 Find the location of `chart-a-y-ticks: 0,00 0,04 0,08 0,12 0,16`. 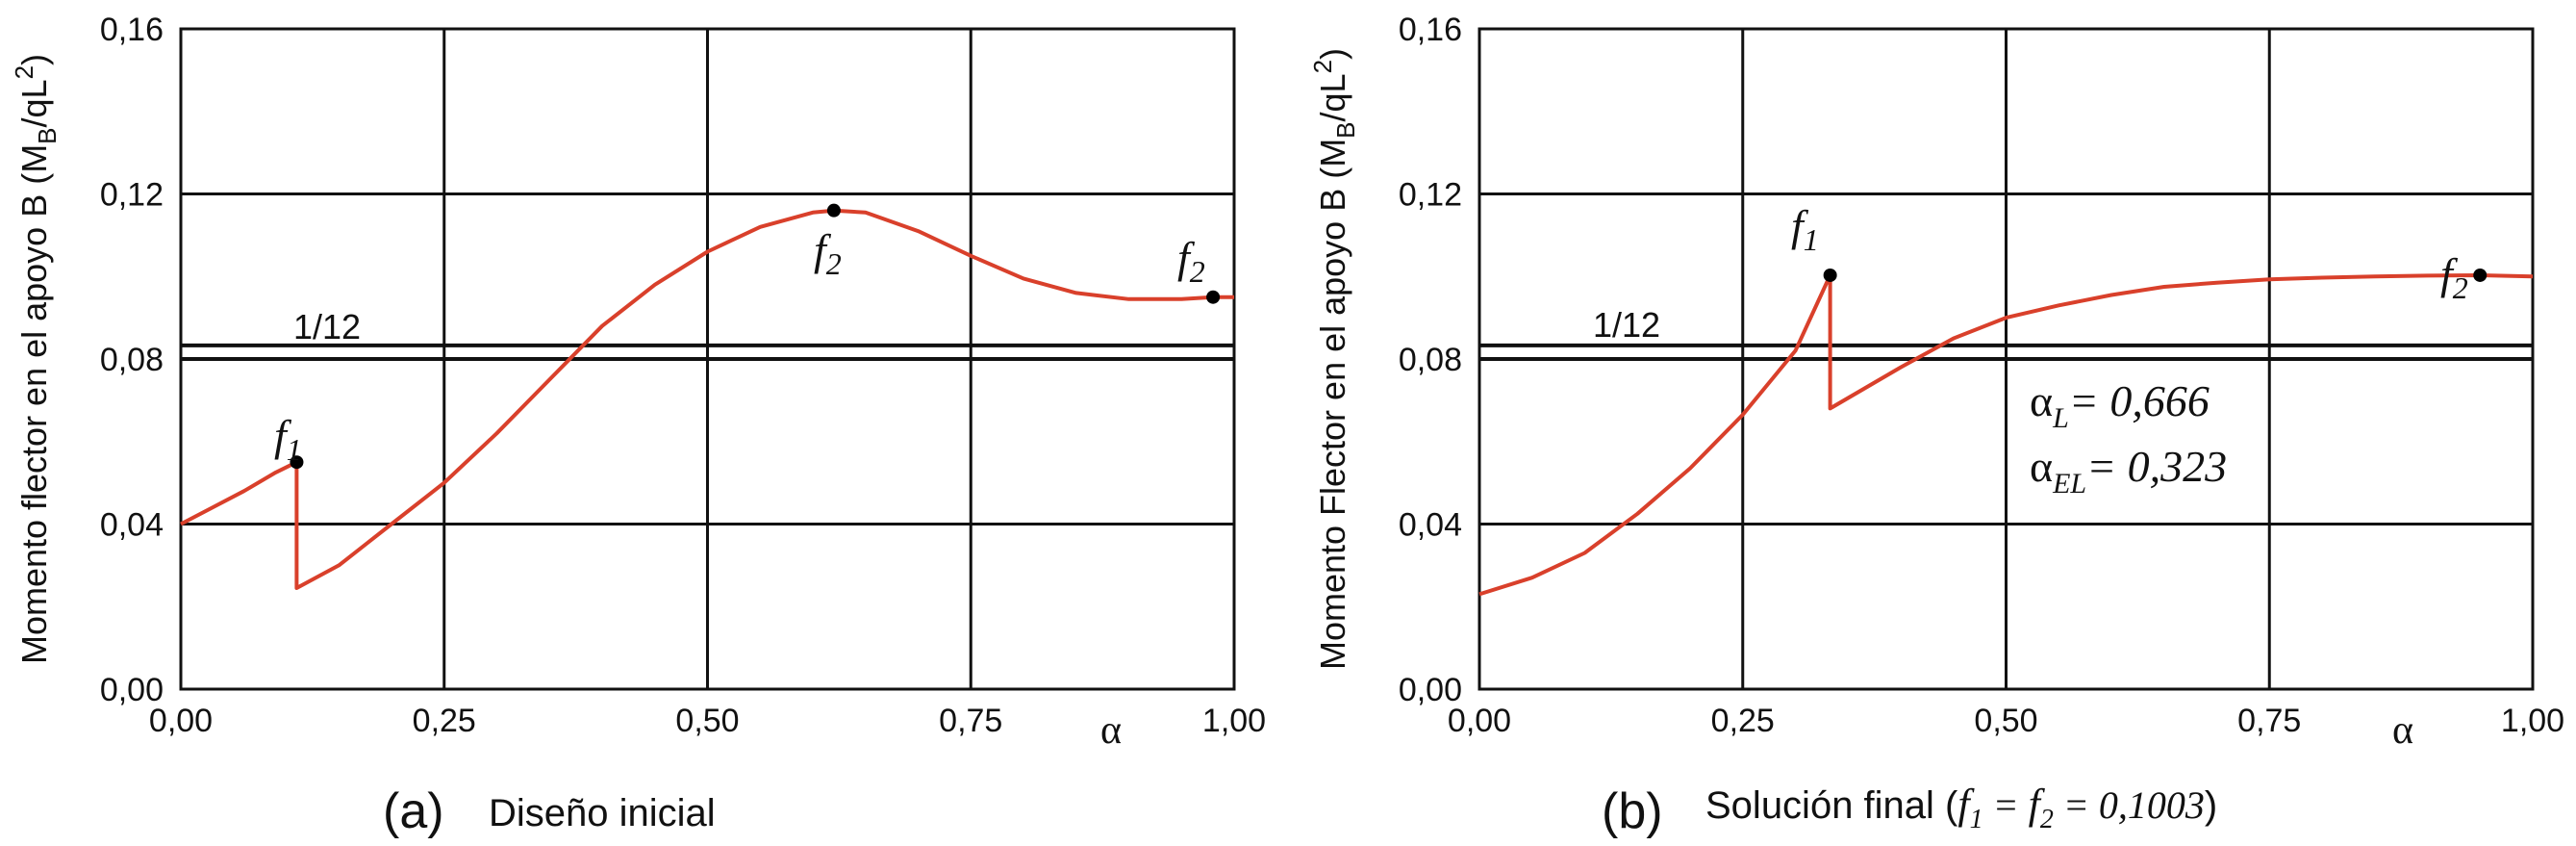

chart-a-y-ticks: 0,00 0,04 0,08 0,12 0,16 is located at coordinates (132, 360).